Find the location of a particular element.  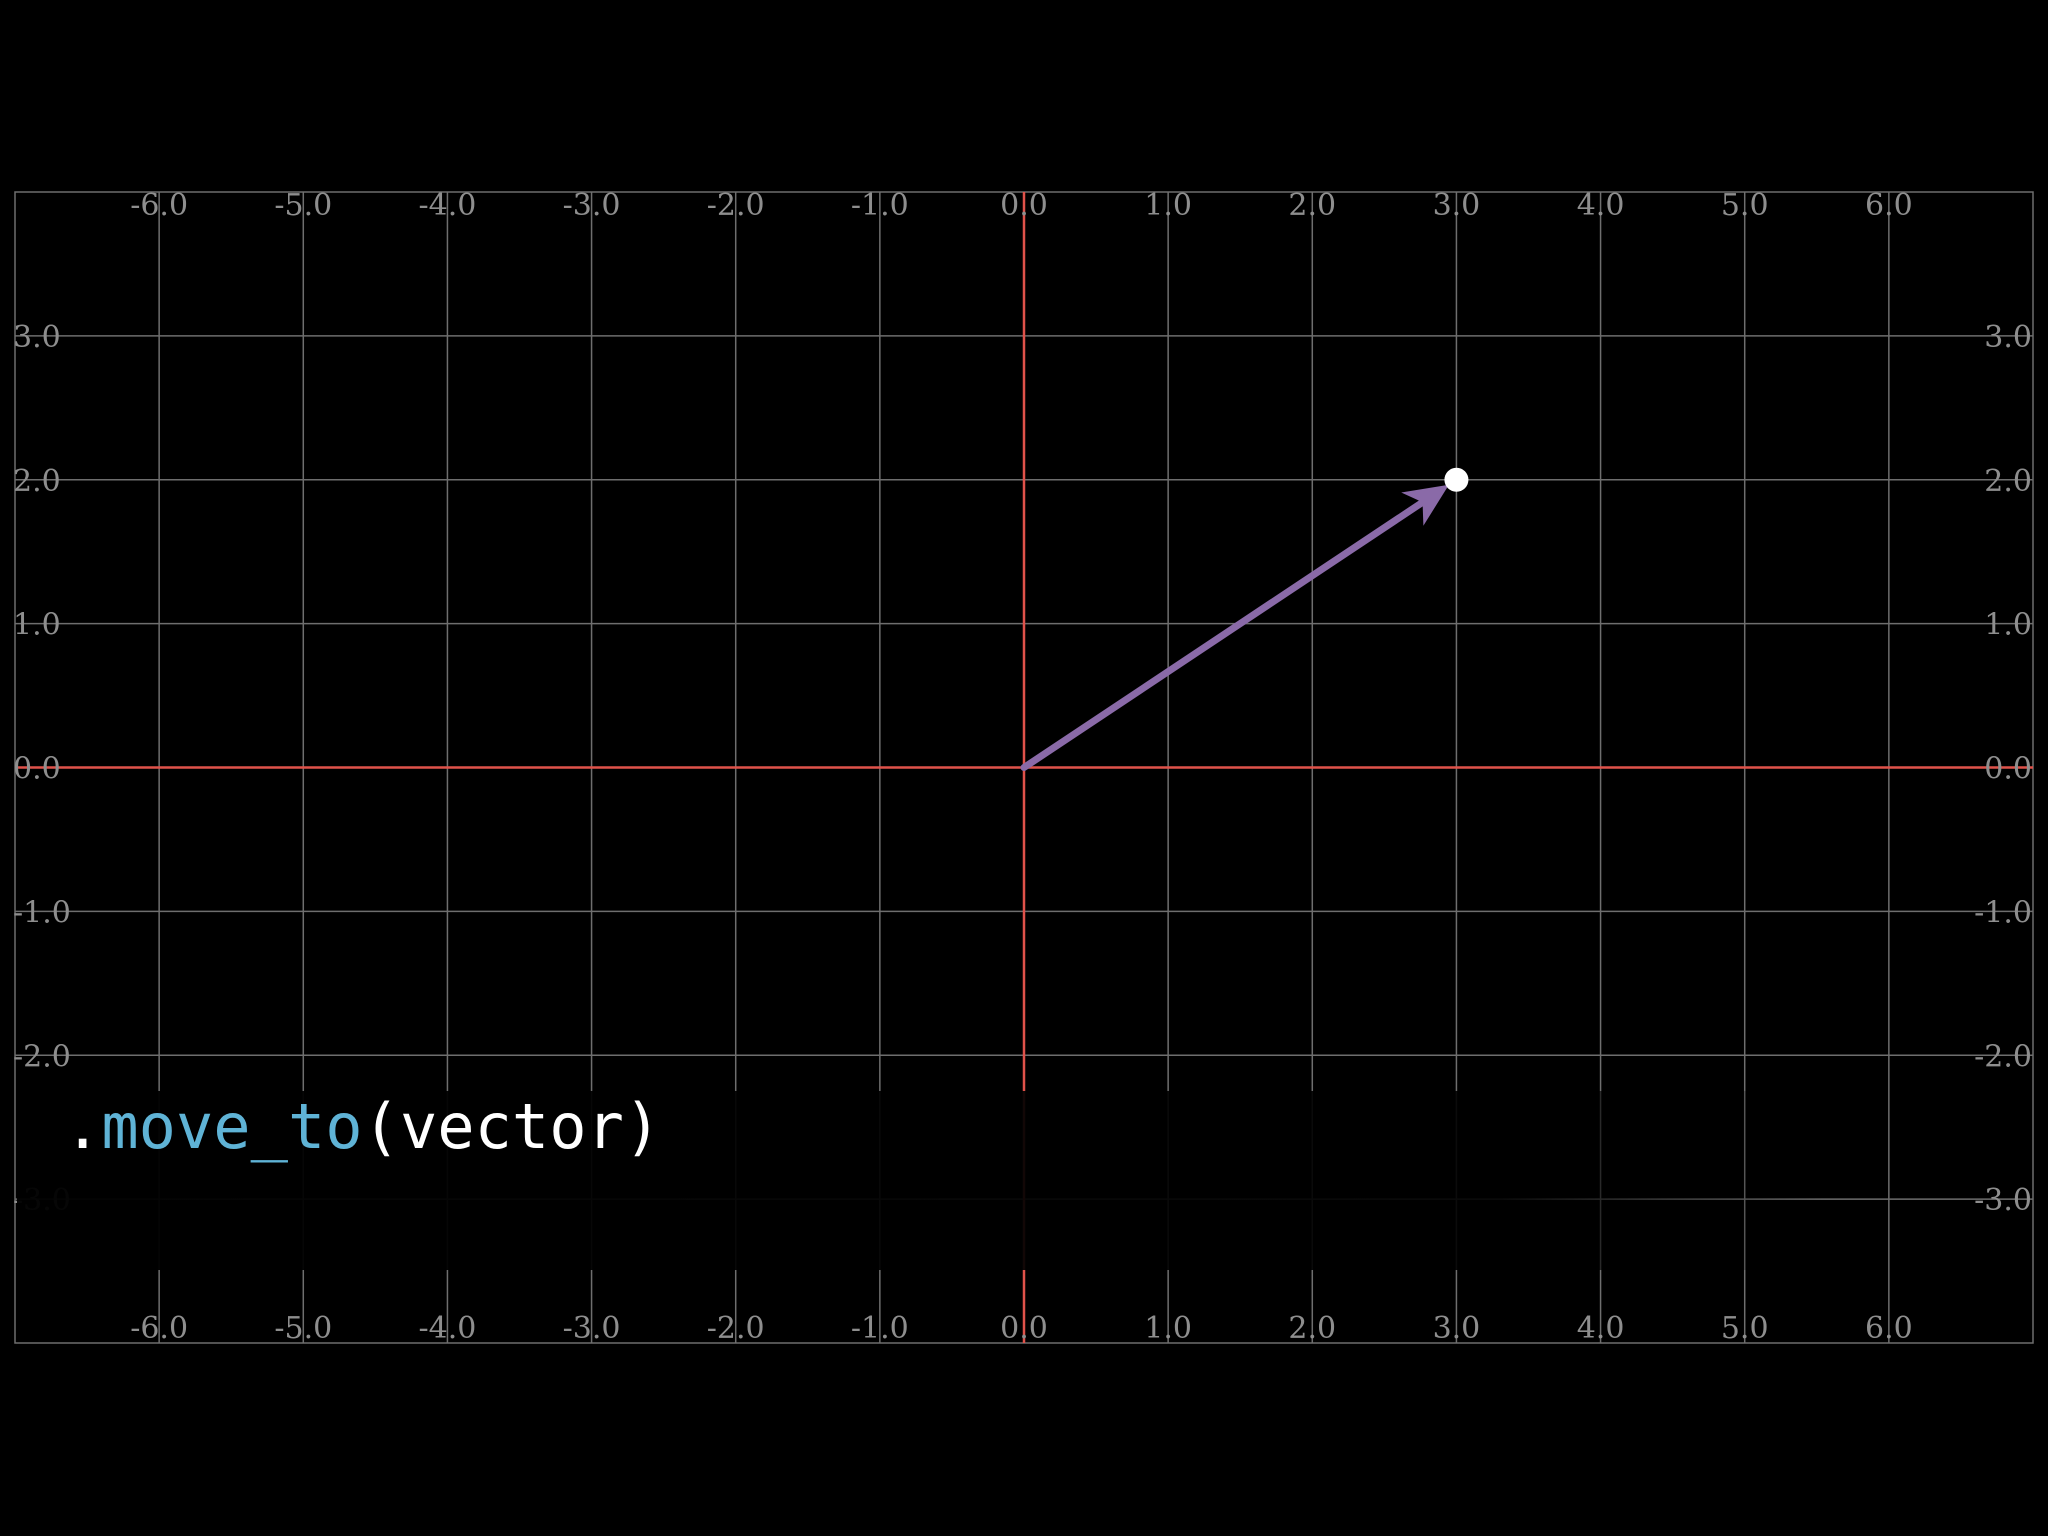

x-tick-label-bottom: 2.0 is located at coordinates (1312, 1328).